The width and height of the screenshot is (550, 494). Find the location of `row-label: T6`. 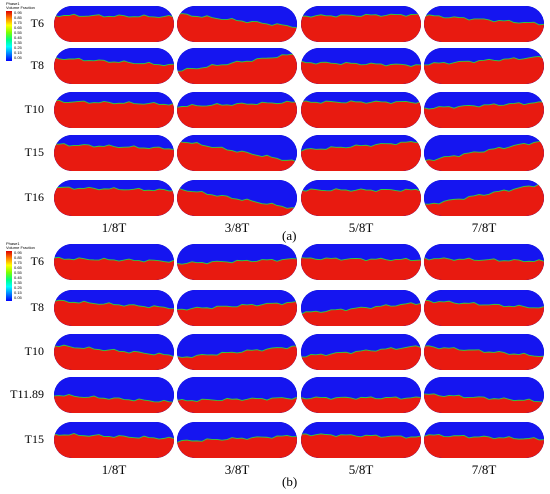

row-label: T6 is located at coordinates (37, 261).